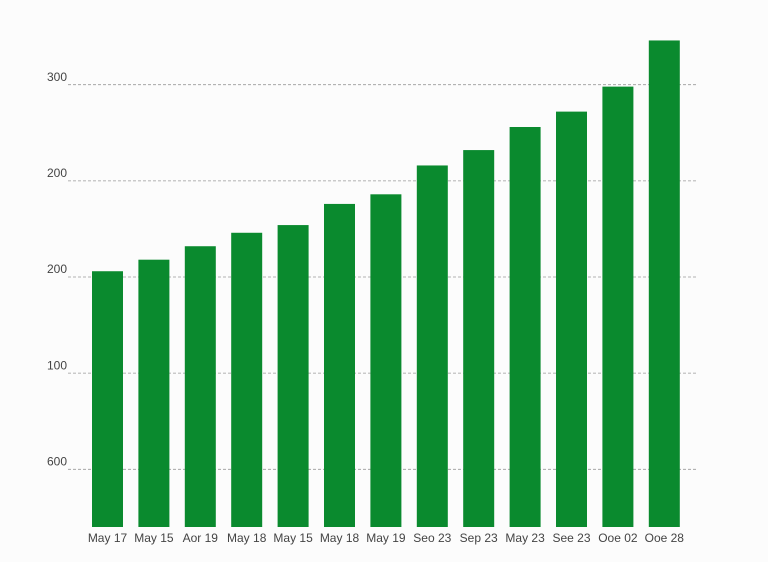  Describe the element at coordinates (665, 538) in the screenshot. I see `x-tick-label: Ooe 28` at that location.